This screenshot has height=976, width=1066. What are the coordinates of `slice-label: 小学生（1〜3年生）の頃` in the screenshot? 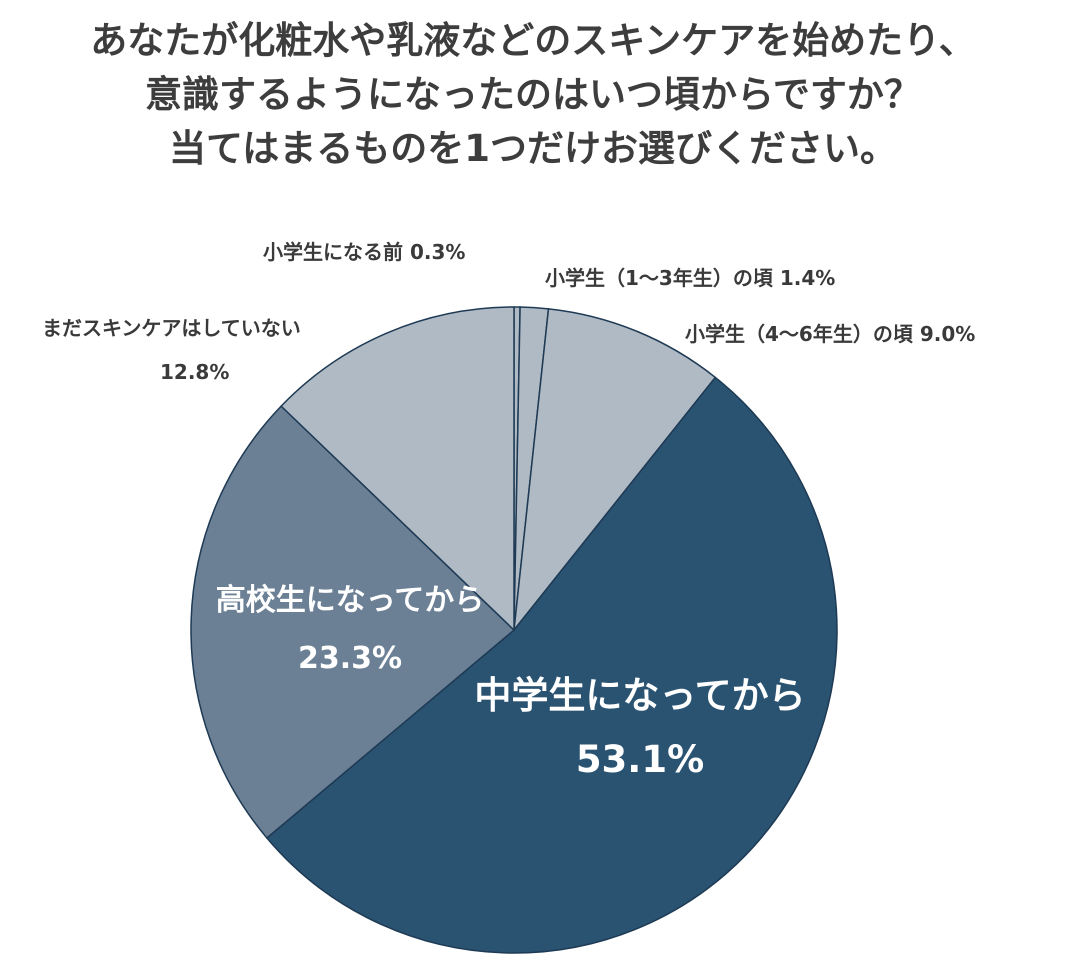 It's located at (659, 278).